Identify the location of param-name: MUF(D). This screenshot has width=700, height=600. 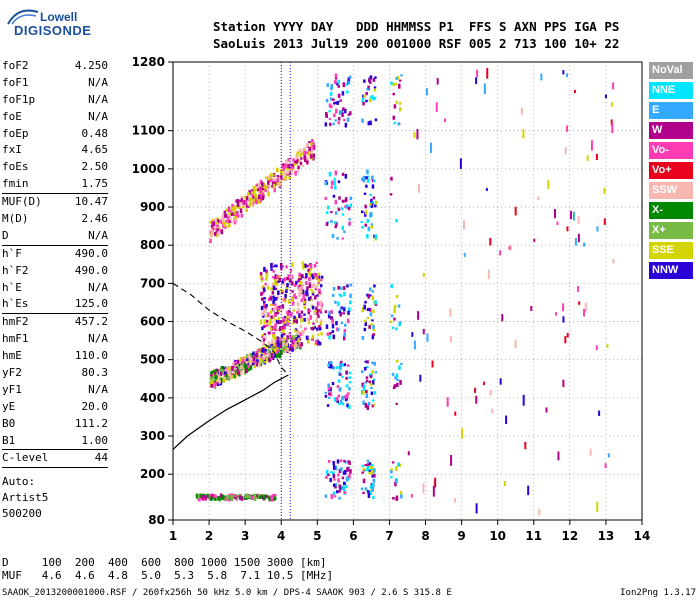
(22, 202).